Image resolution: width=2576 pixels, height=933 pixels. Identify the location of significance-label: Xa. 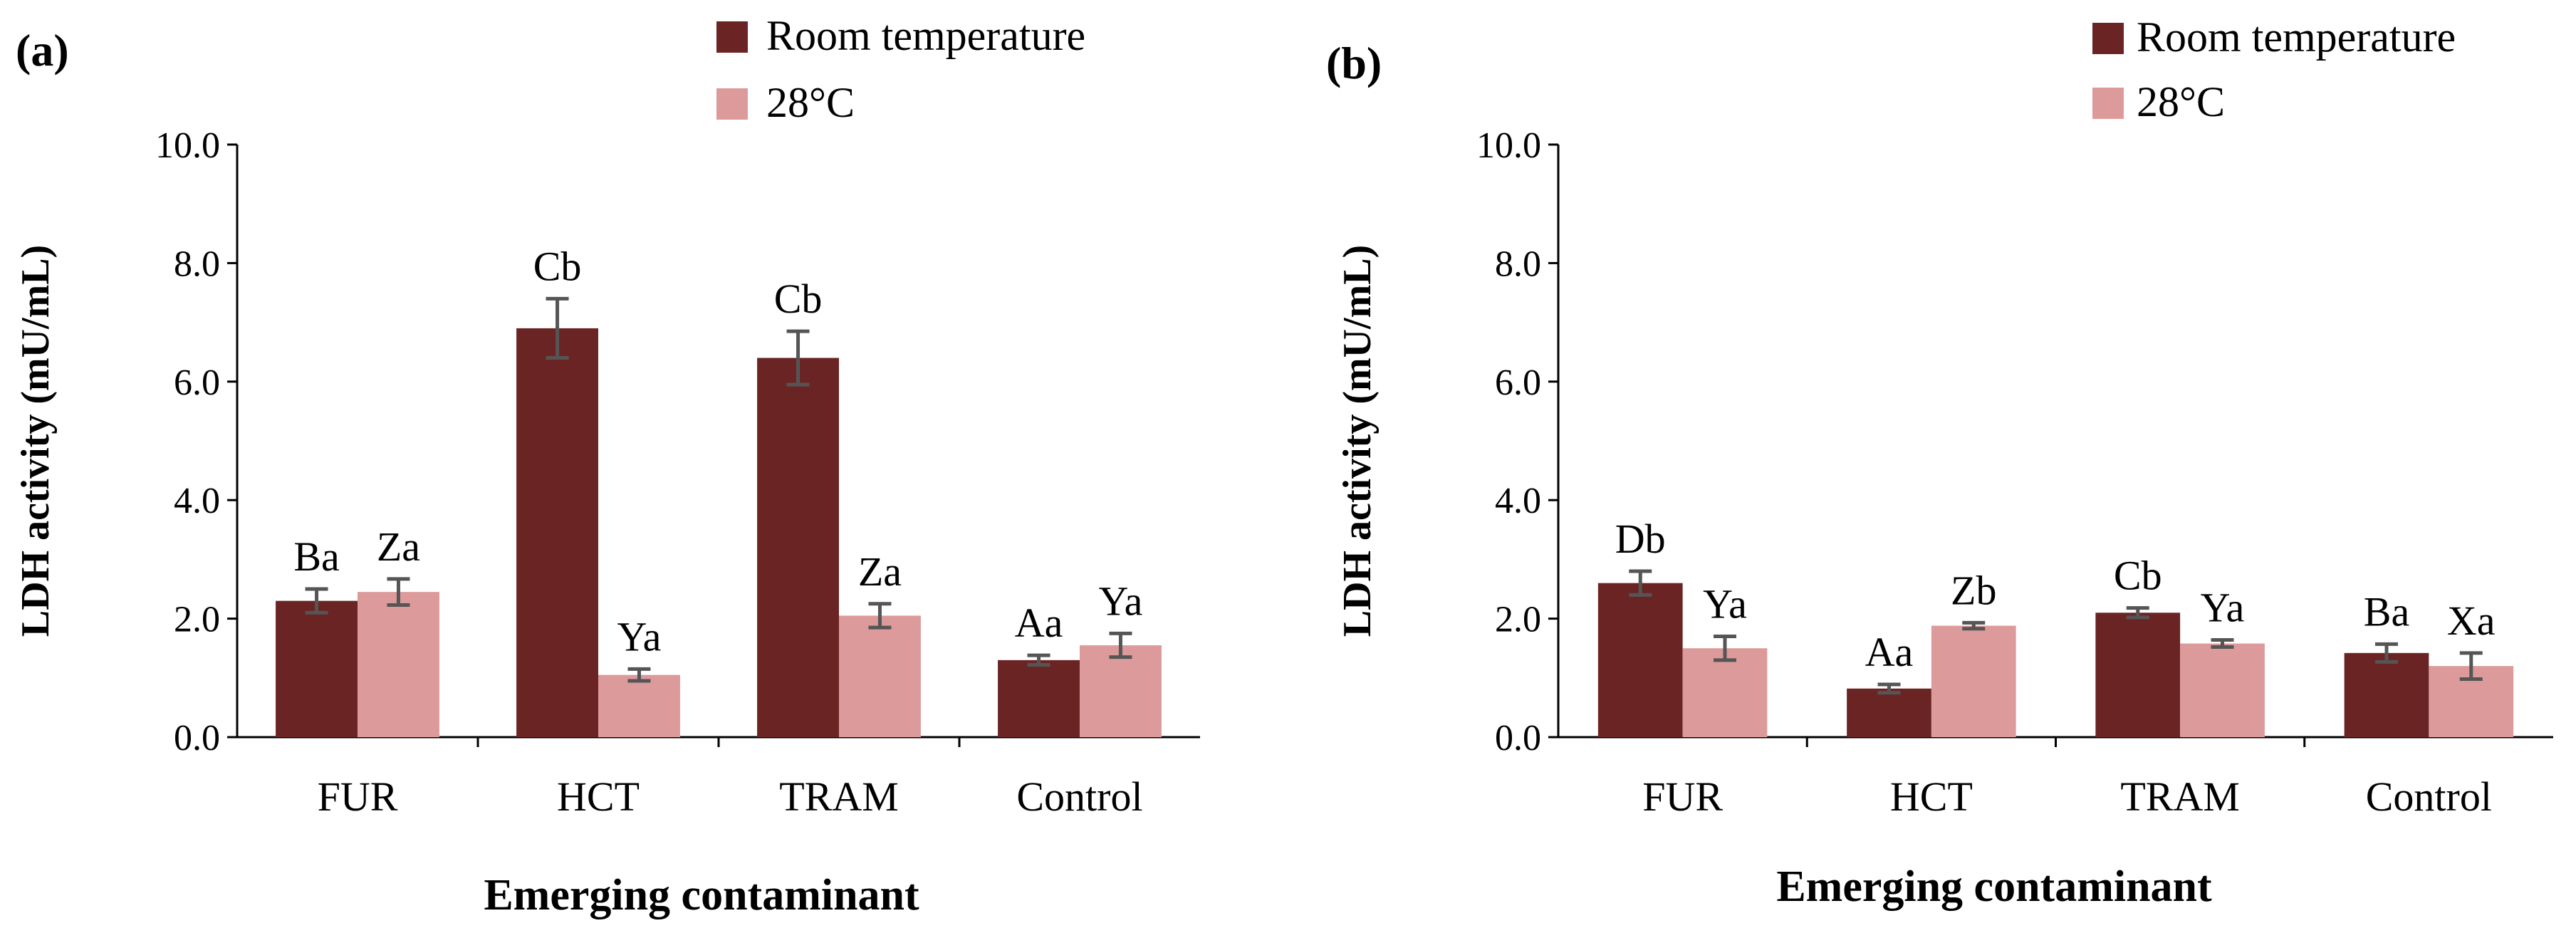
(2471, 621).